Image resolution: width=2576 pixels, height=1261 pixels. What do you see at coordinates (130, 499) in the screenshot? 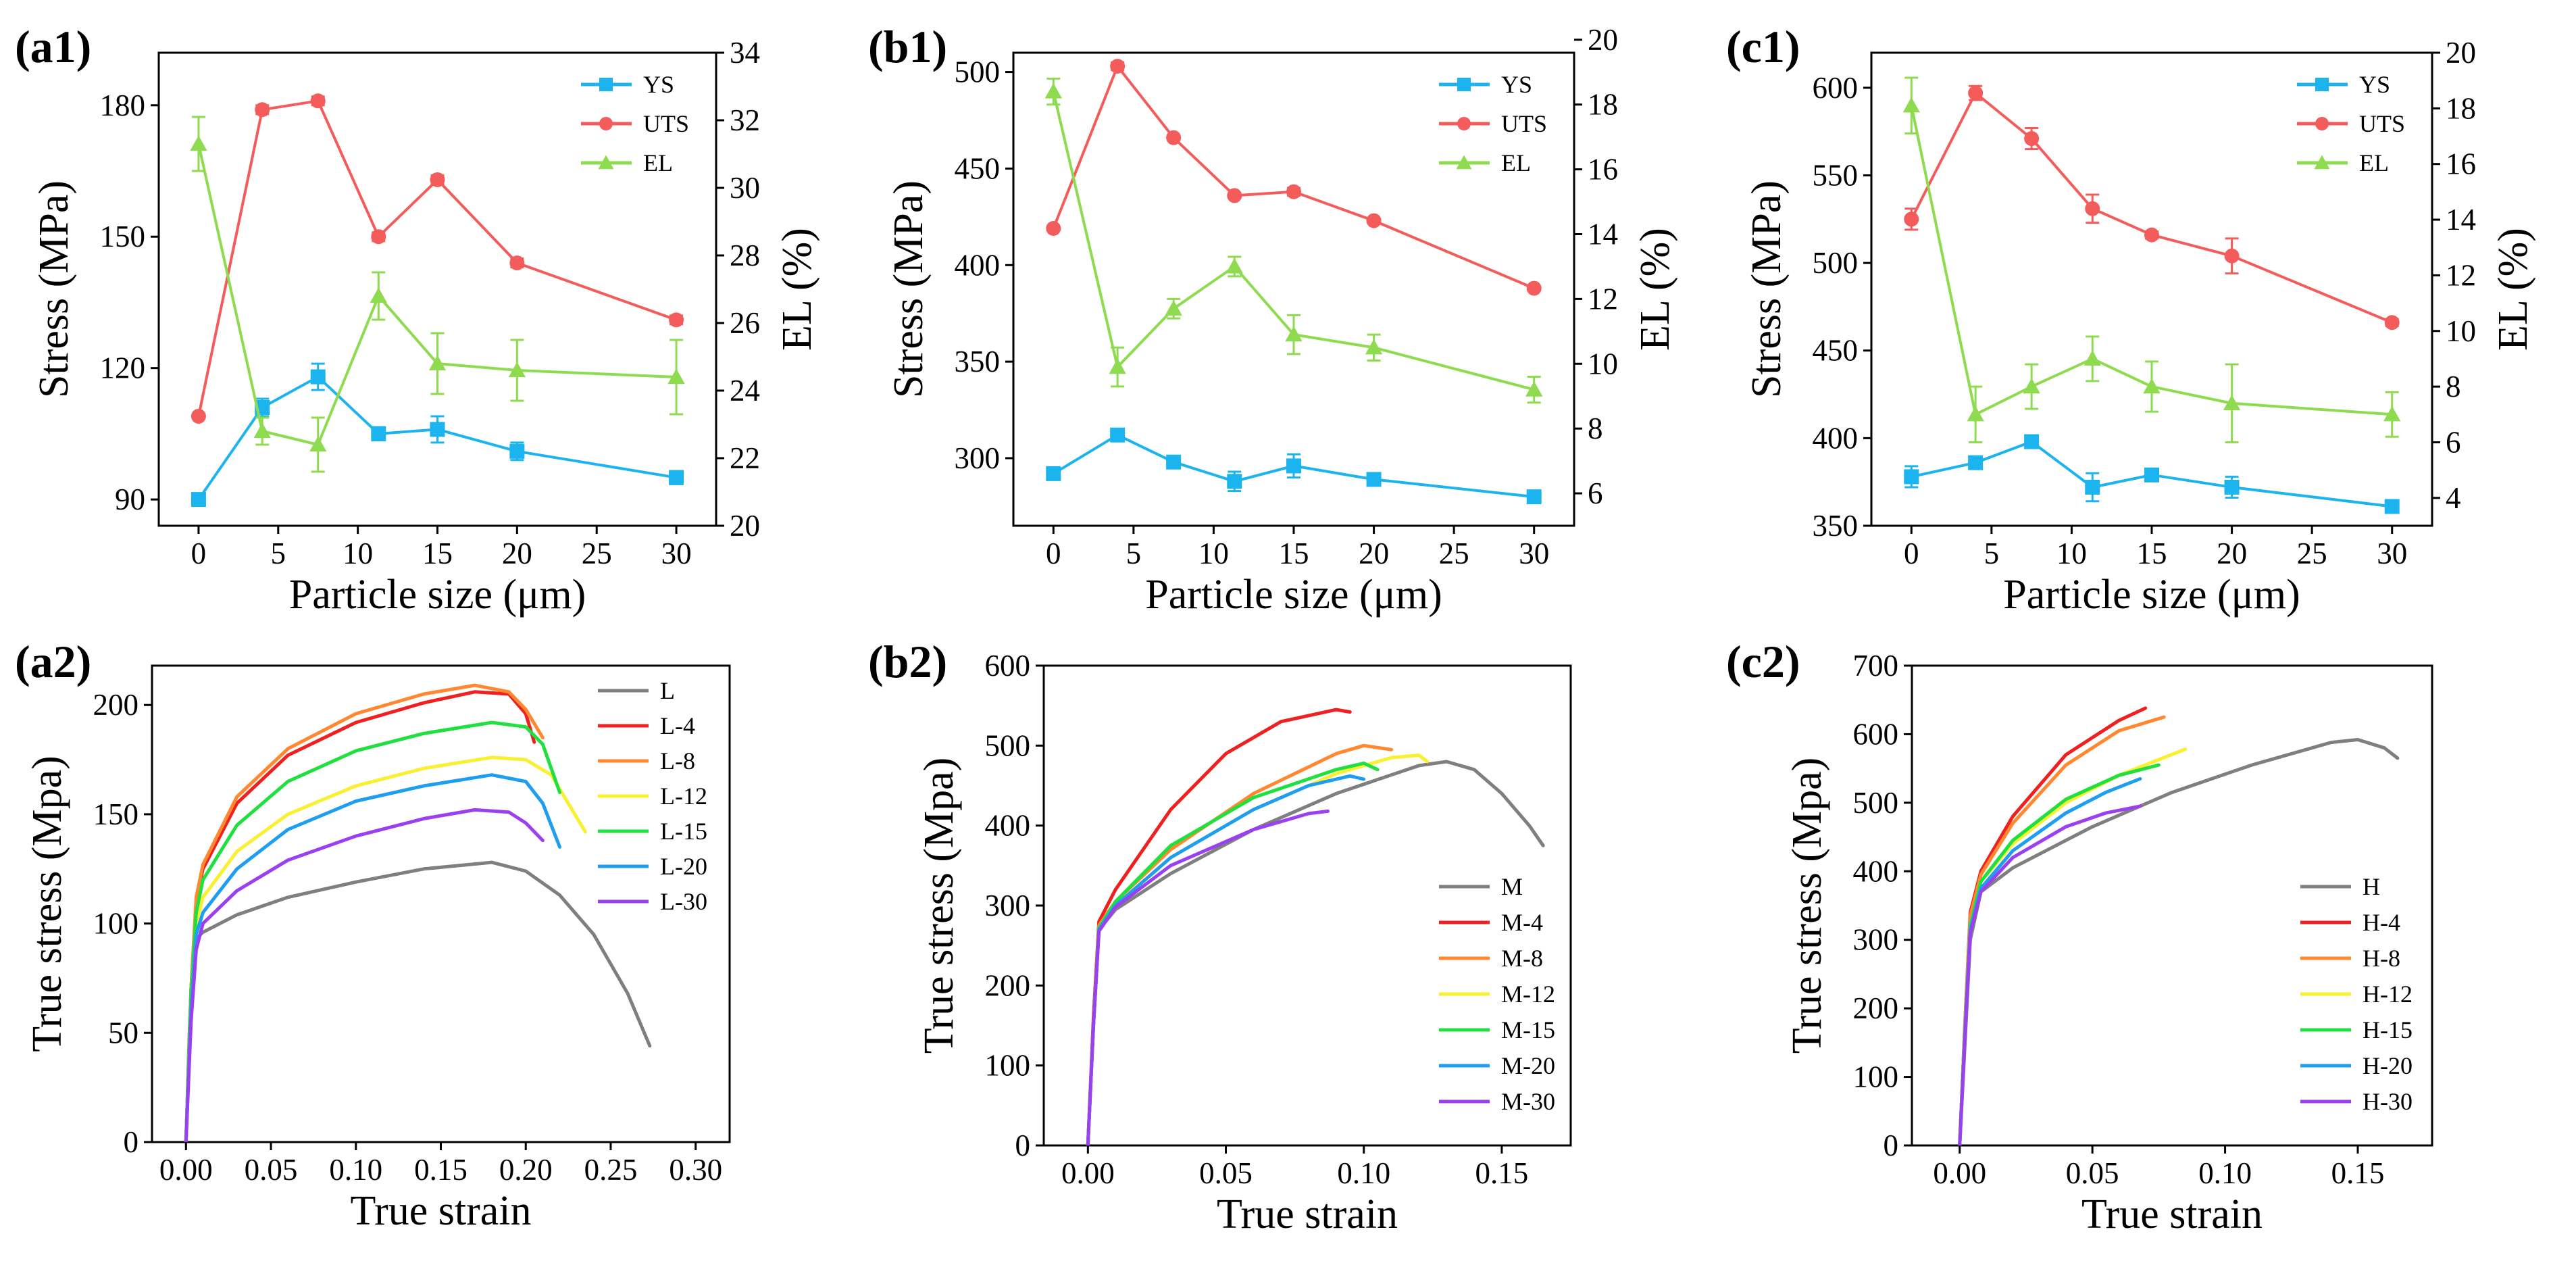
I see `y-tick-label: 90` at bounding box center [130, 499].